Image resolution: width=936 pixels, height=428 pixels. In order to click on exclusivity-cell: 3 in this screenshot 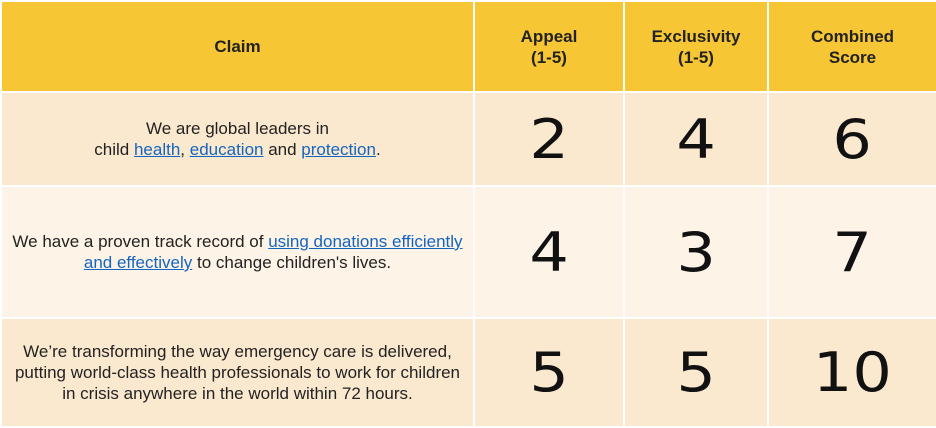, I will do `click(696, 252)`.